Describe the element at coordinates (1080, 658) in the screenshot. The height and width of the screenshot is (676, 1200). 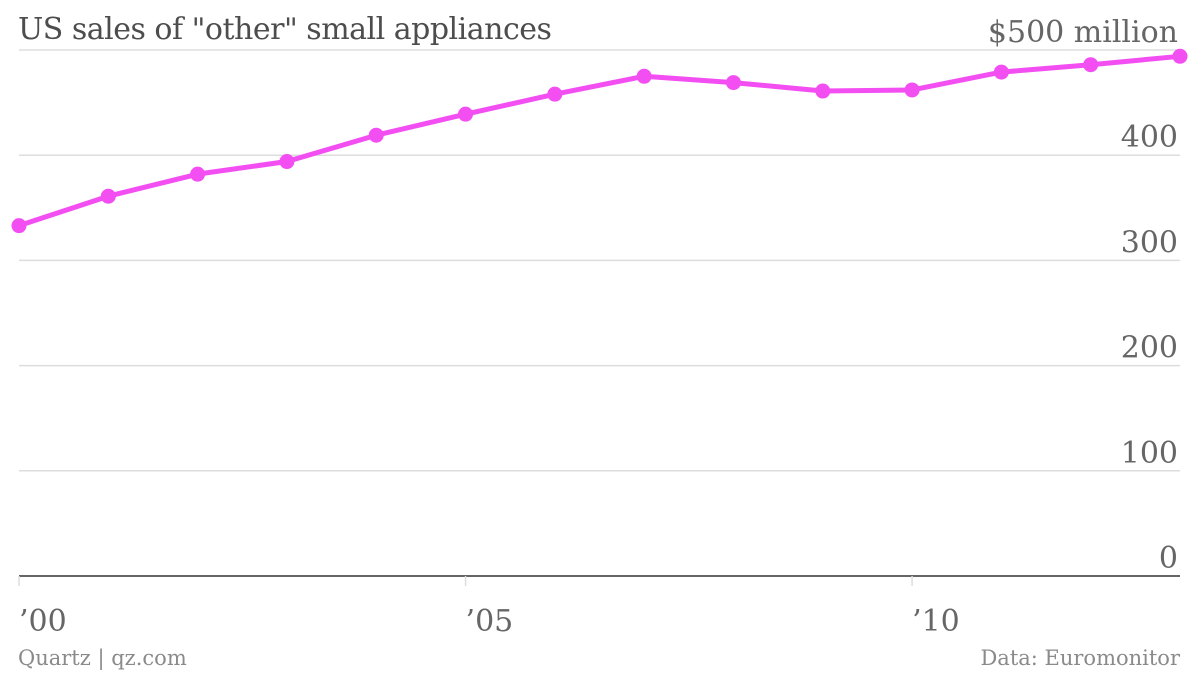
I see `source-text: Data: Euromonitor` at that location.